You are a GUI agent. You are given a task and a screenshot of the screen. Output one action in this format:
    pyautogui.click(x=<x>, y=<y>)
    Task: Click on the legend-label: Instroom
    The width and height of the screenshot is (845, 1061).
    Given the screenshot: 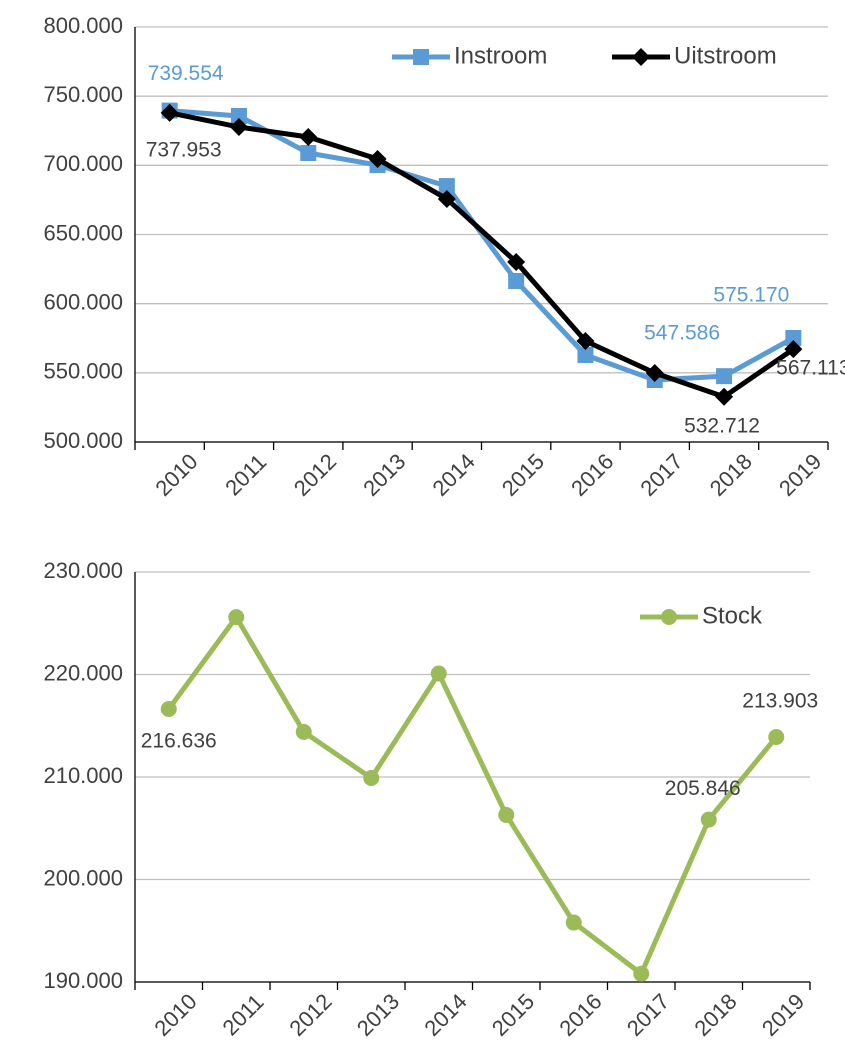 What is the action you would take?
    pyautogui.click(x=500, y=55)
    